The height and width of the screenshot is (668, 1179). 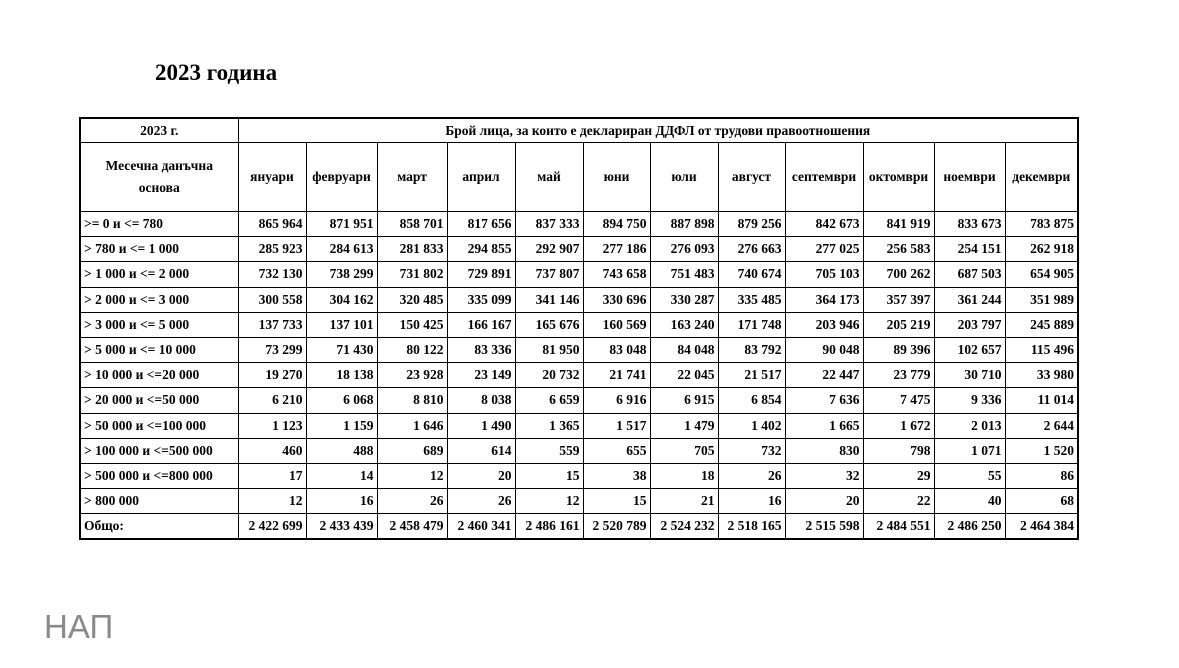 What do you see at coordinates (549, 249) in the screenshot?
I see `cell: 292 907` at bounding box center [549, 249].